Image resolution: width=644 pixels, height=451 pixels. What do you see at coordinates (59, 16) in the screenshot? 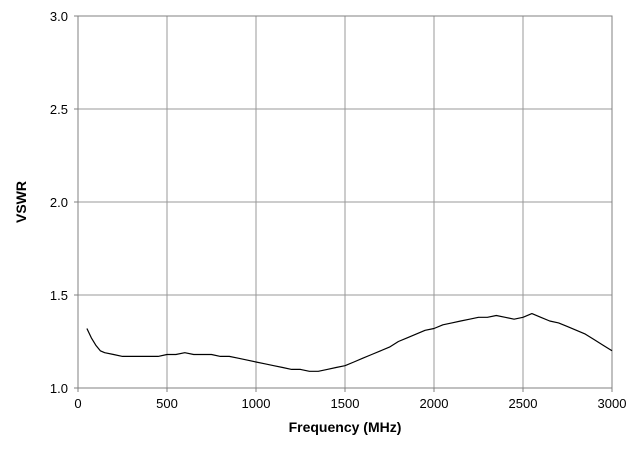
I see `y-tick-label: 3.0` at bounding box center [59, 16].